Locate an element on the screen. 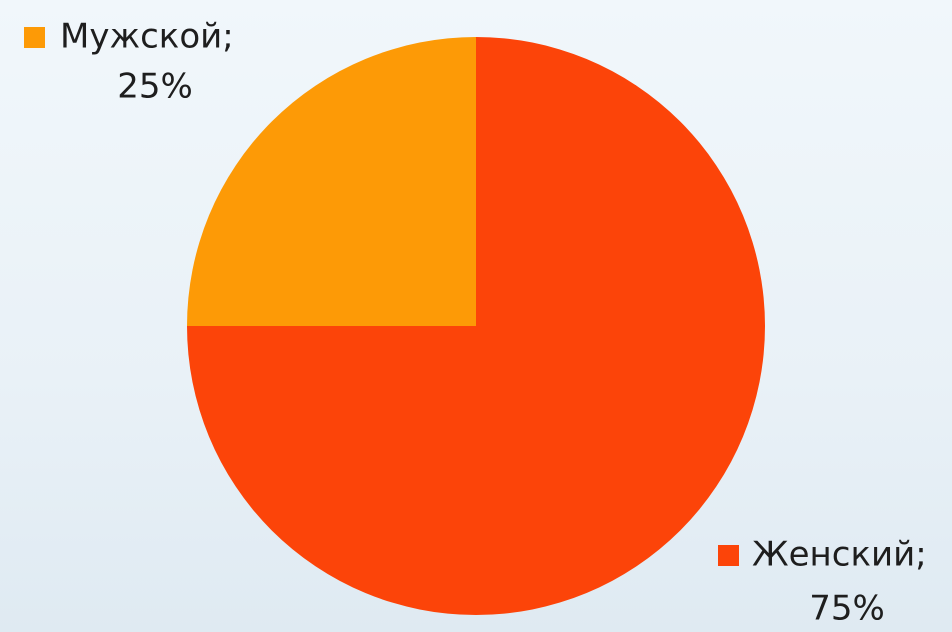  category-label: Женский; is located at coordinates (839, 555).